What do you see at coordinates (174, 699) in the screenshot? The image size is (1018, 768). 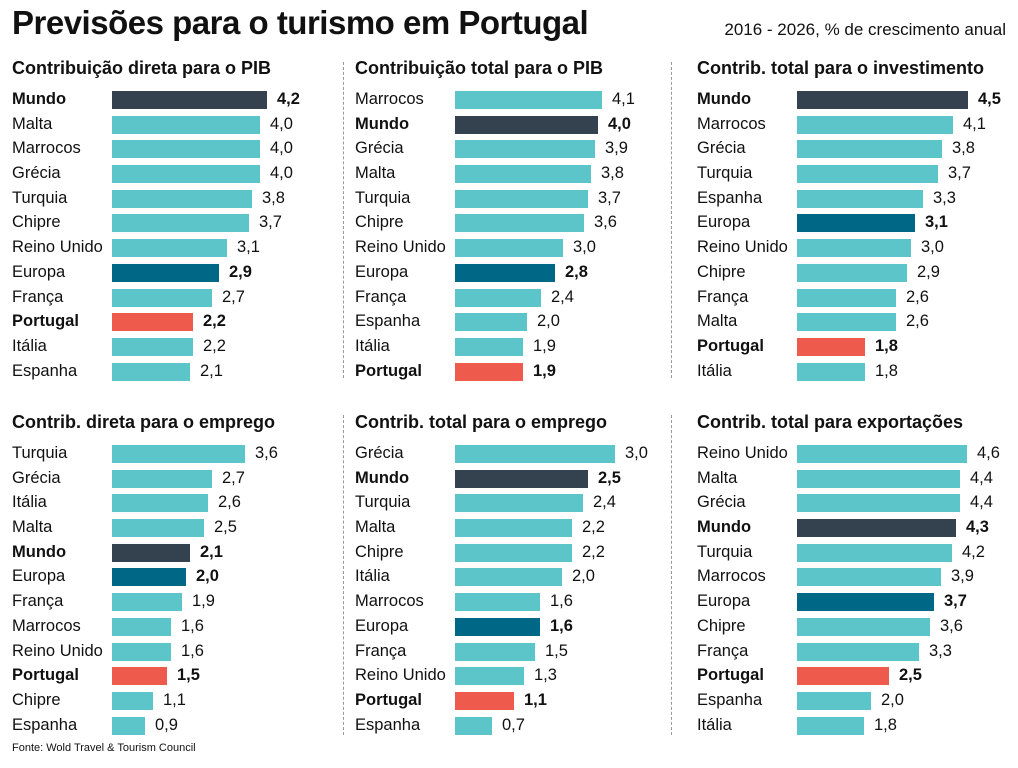 I see `value-label: 1,1` at bounding box center [174, 699].